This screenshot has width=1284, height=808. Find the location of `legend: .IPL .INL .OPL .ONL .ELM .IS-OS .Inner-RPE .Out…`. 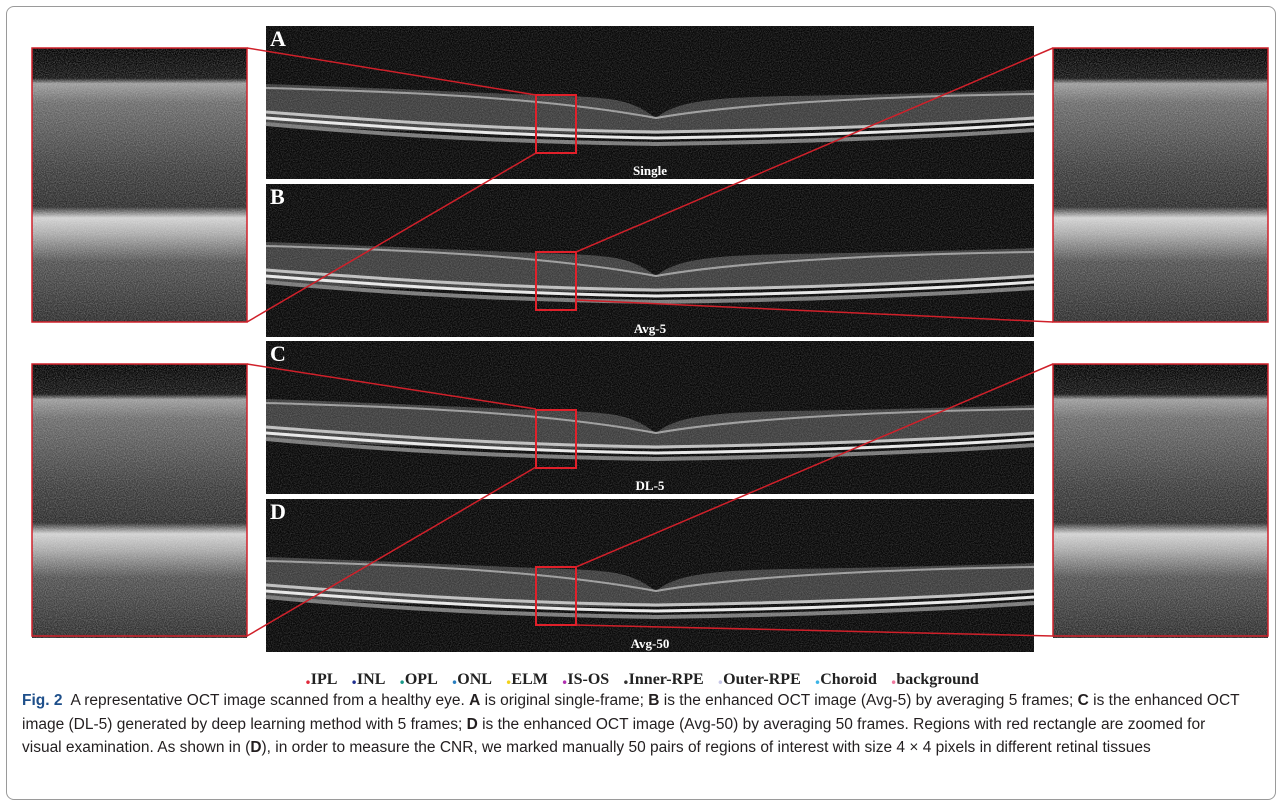

legend: .IPL .INL .OPL .ONL .ELM .IS-OS .Inner-RPE .Out… is located at coordinates (642, 677).